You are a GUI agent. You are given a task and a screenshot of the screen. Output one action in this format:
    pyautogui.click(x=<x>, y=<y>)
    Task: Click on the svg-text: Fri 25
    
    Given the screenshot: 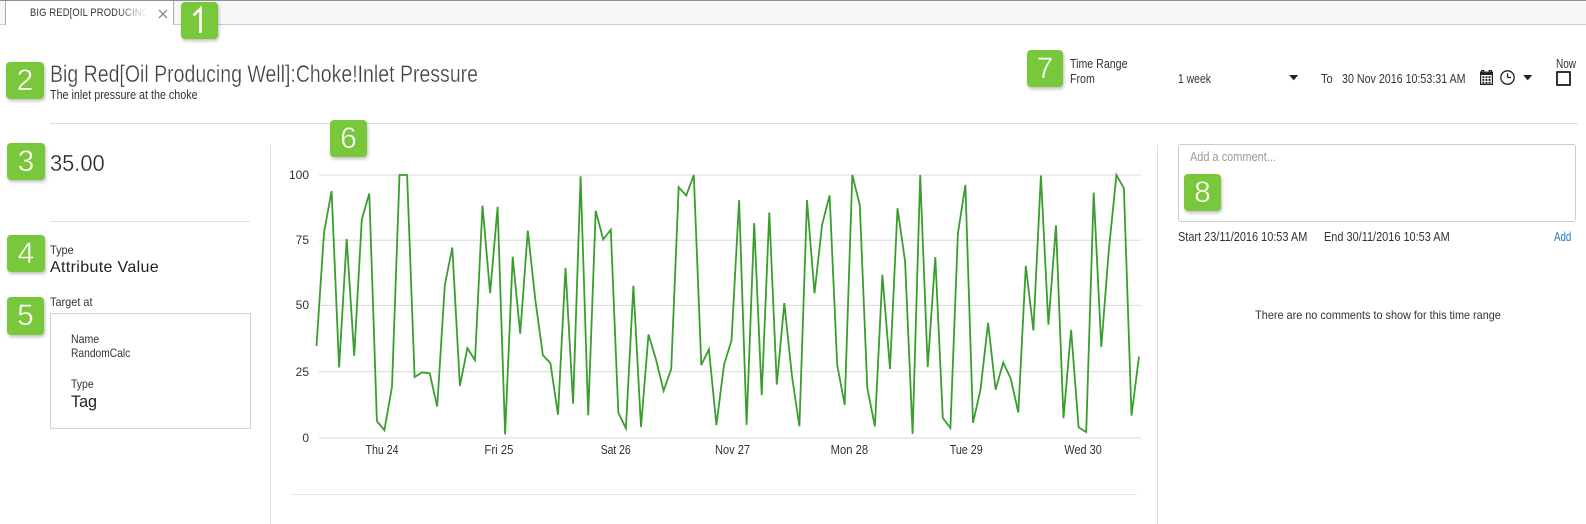 What is the action you would take?
    pyautogui.click(x=498, y=450)
    